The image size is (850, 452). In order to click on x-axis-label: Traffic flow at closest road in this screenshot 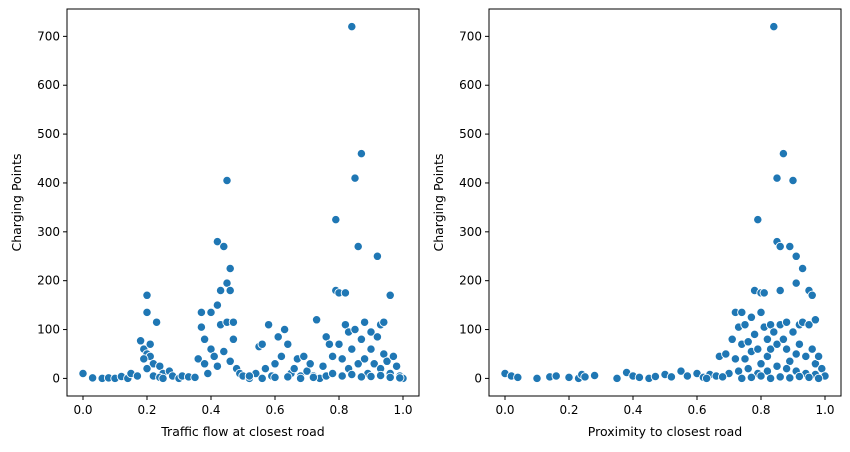, I will do `click(242, 431)`.